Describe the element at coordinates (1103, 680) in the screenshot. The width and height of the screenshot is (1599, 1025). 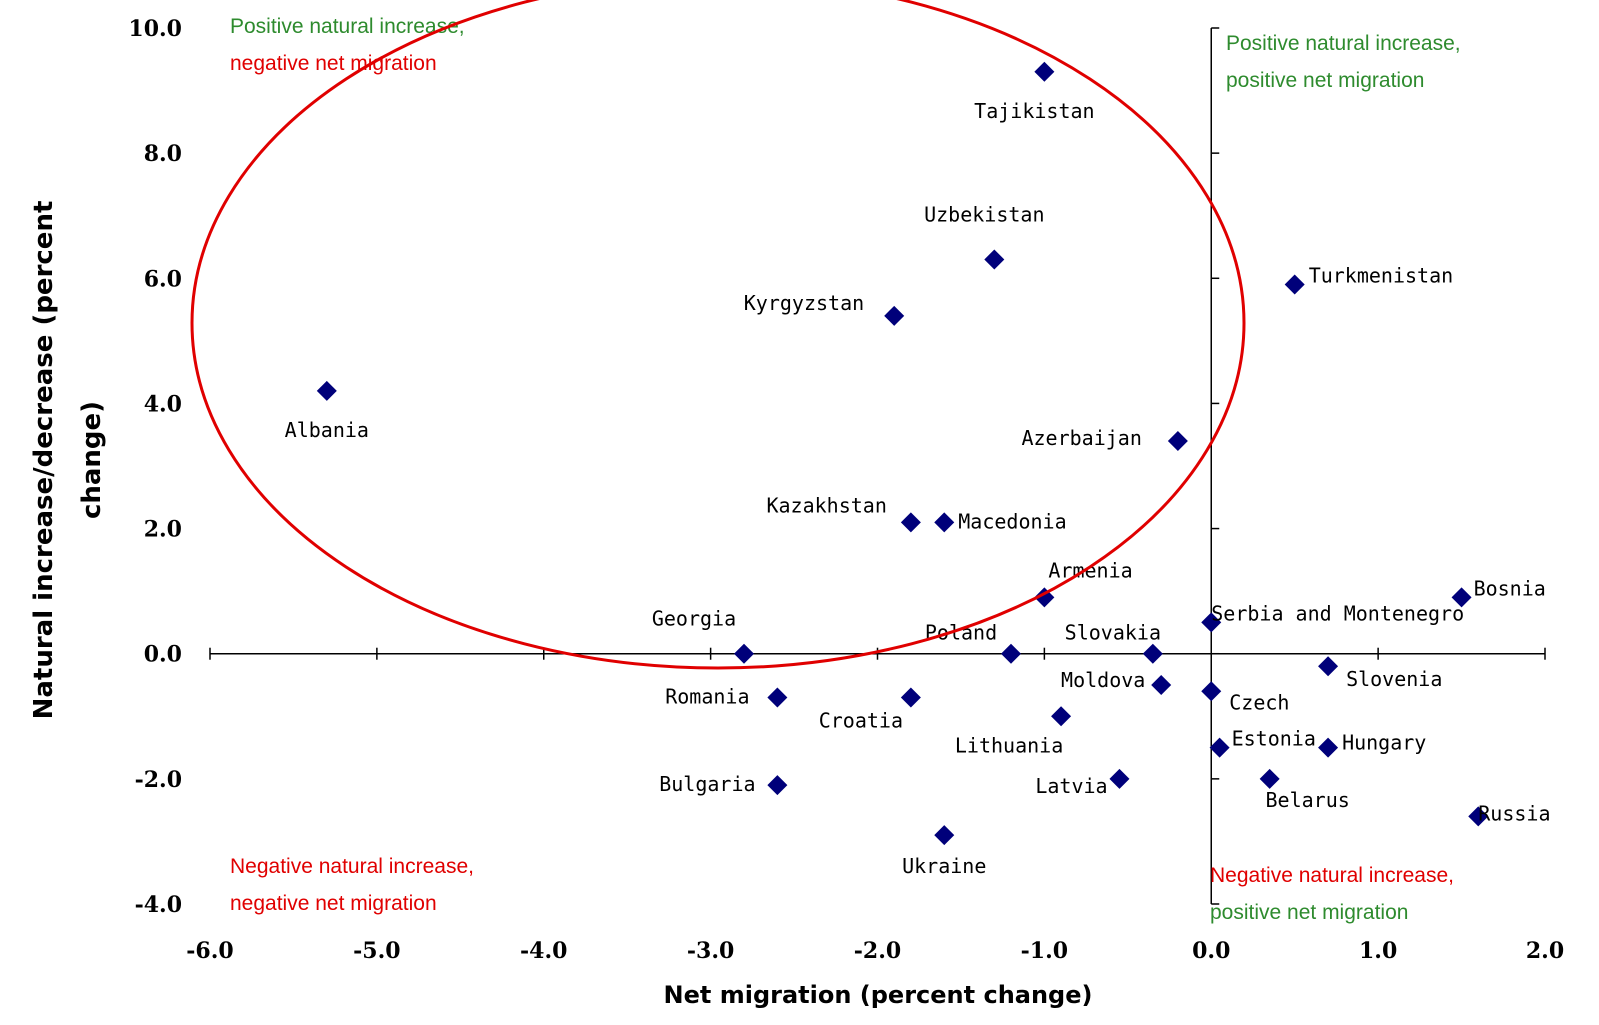
I see `label-moldova: Moldova` at that location.